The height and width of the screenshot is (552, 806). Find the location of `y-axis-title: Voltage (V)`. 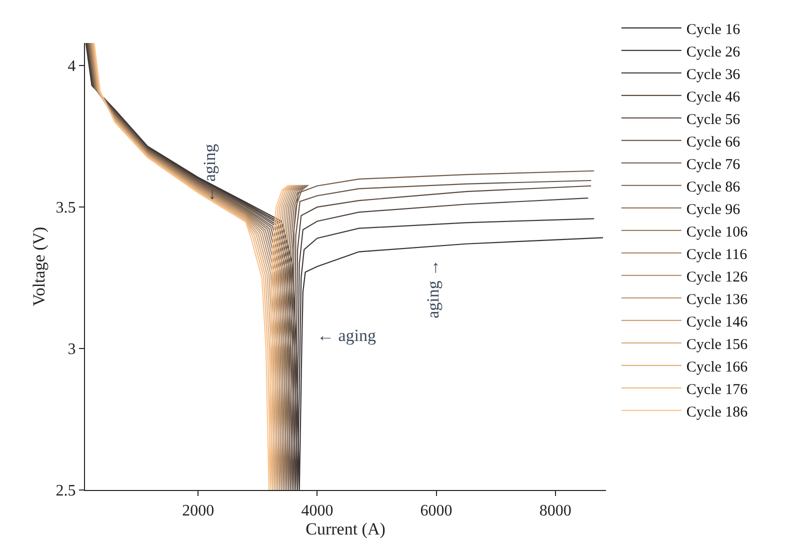

y-axis-title: Voltage (V) is located at coordinates (38, 266).